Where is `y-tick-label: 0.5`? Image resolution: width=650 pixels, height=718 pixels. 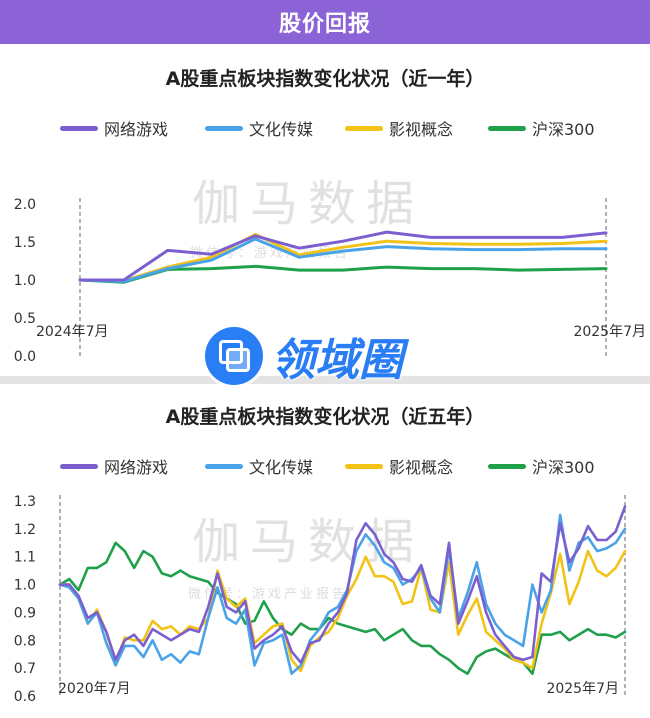 y-tick-label: 0.5 is located at coordinates (25, 319).